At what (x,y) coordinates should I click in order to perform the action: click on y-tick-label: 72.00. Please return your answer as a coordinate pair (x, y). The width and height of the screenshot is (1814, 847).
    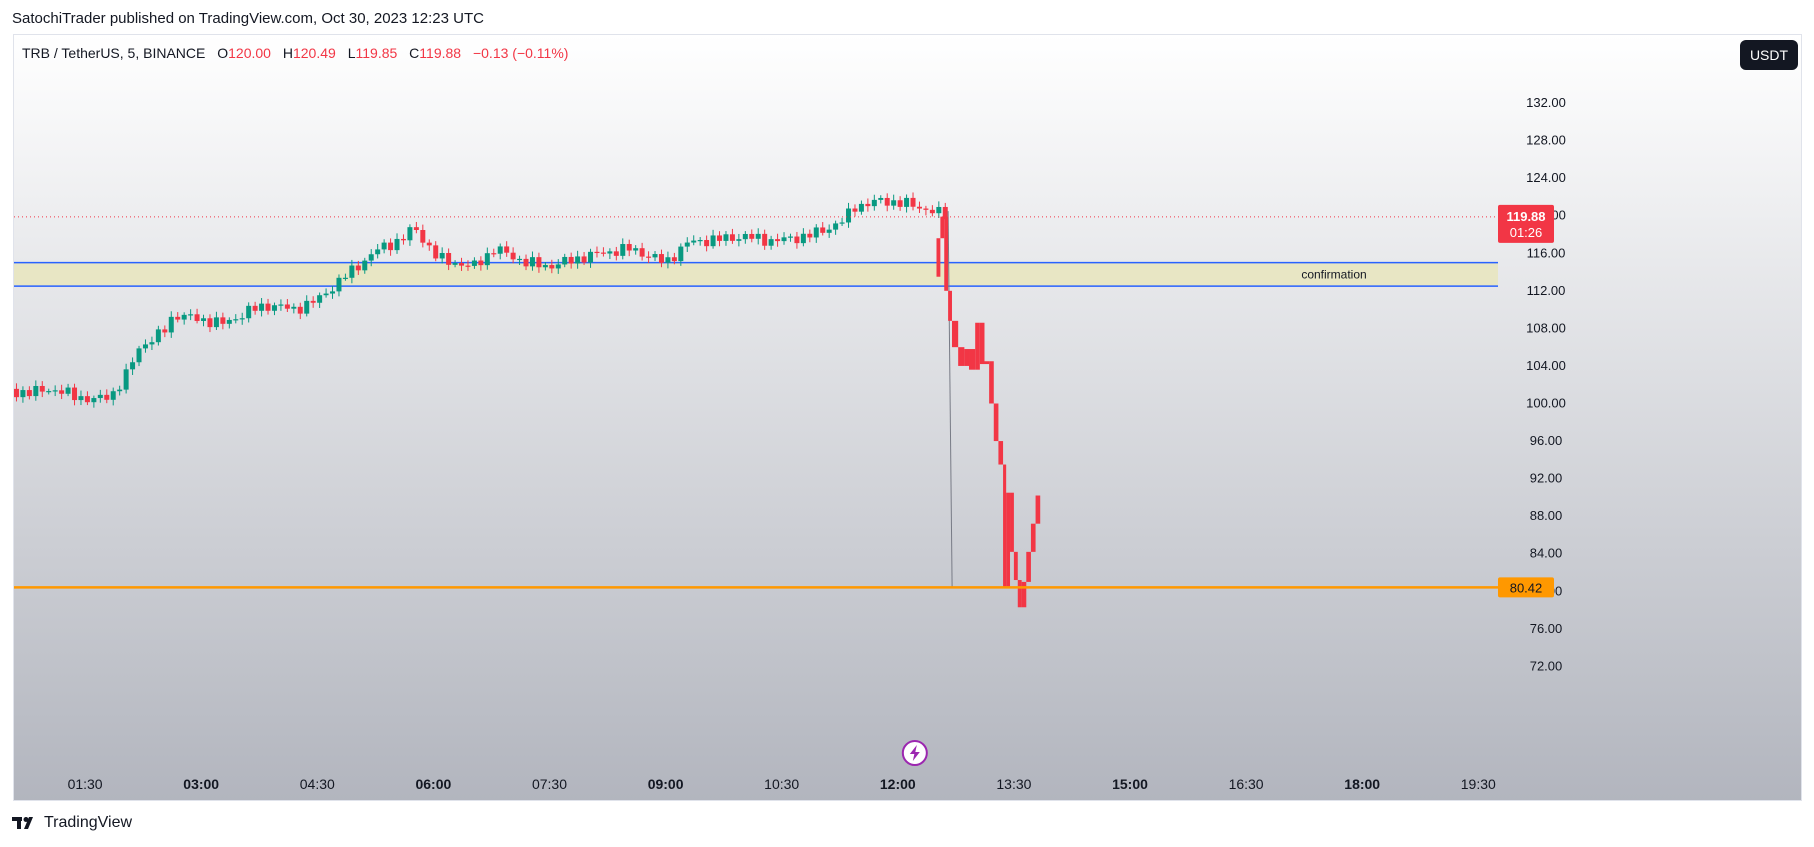
    Looking at the image, I should click on (1546, 665).